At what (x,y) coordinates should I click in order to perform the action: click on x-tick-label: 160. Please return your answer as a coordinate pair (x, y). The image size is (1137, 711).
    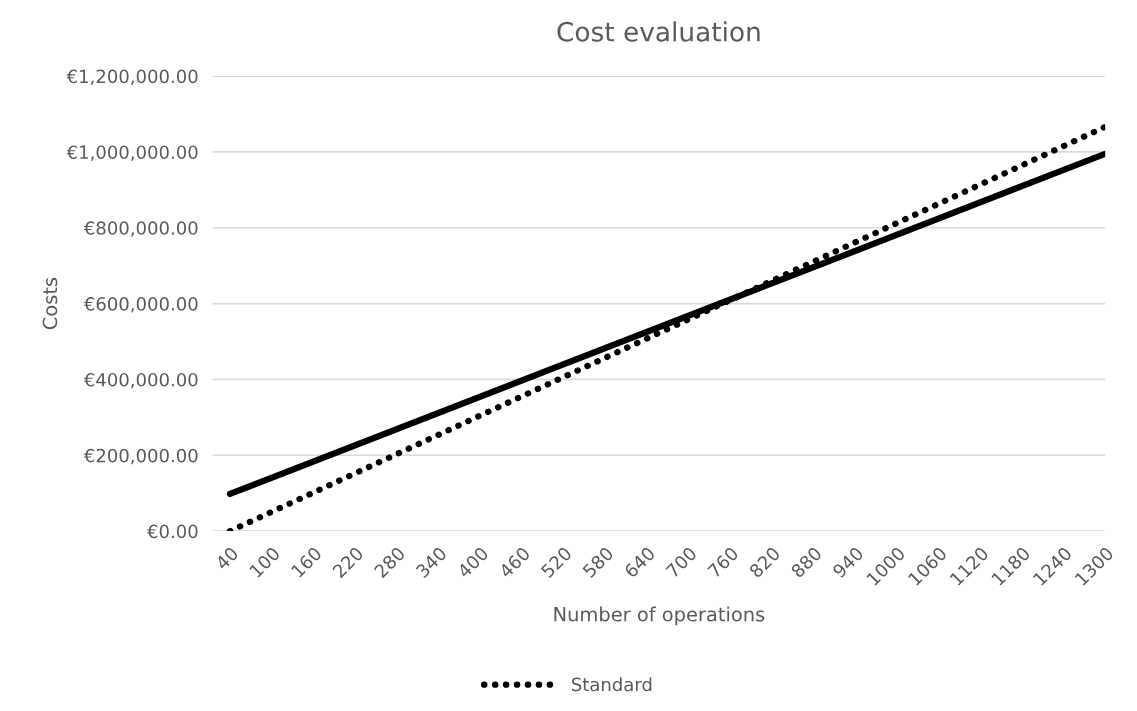
    Looking at the image, I should click on (306, 562).